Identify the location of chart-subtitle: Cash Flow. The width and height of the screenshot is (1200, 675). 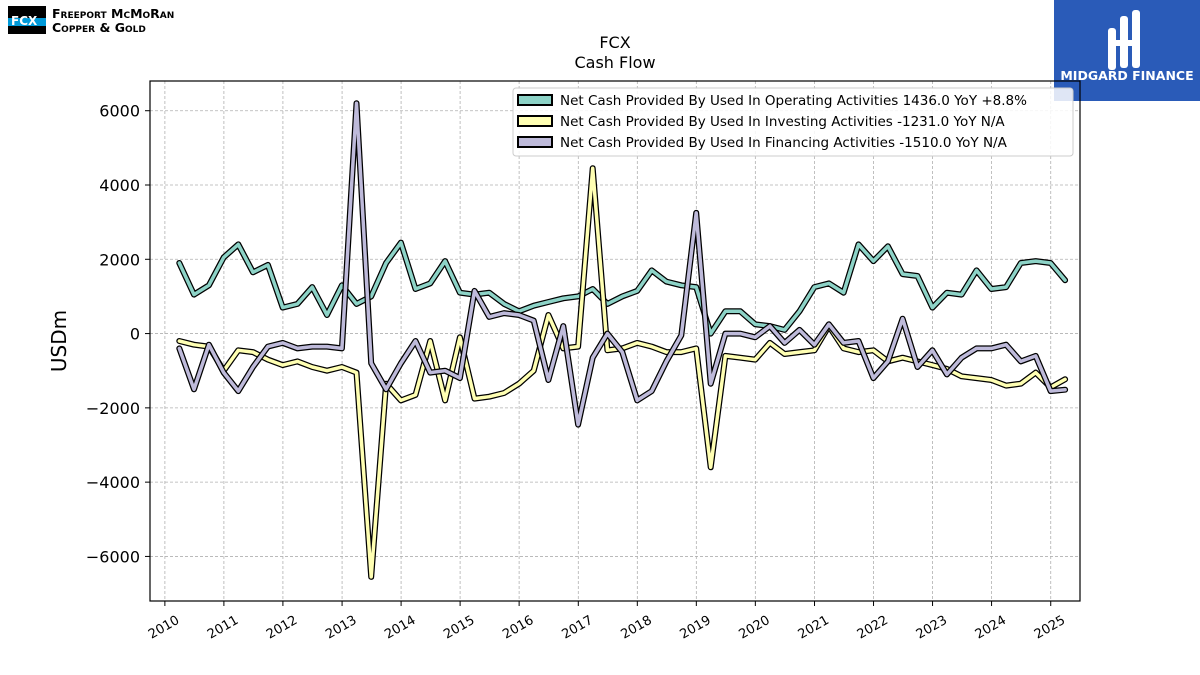
(614, 62).